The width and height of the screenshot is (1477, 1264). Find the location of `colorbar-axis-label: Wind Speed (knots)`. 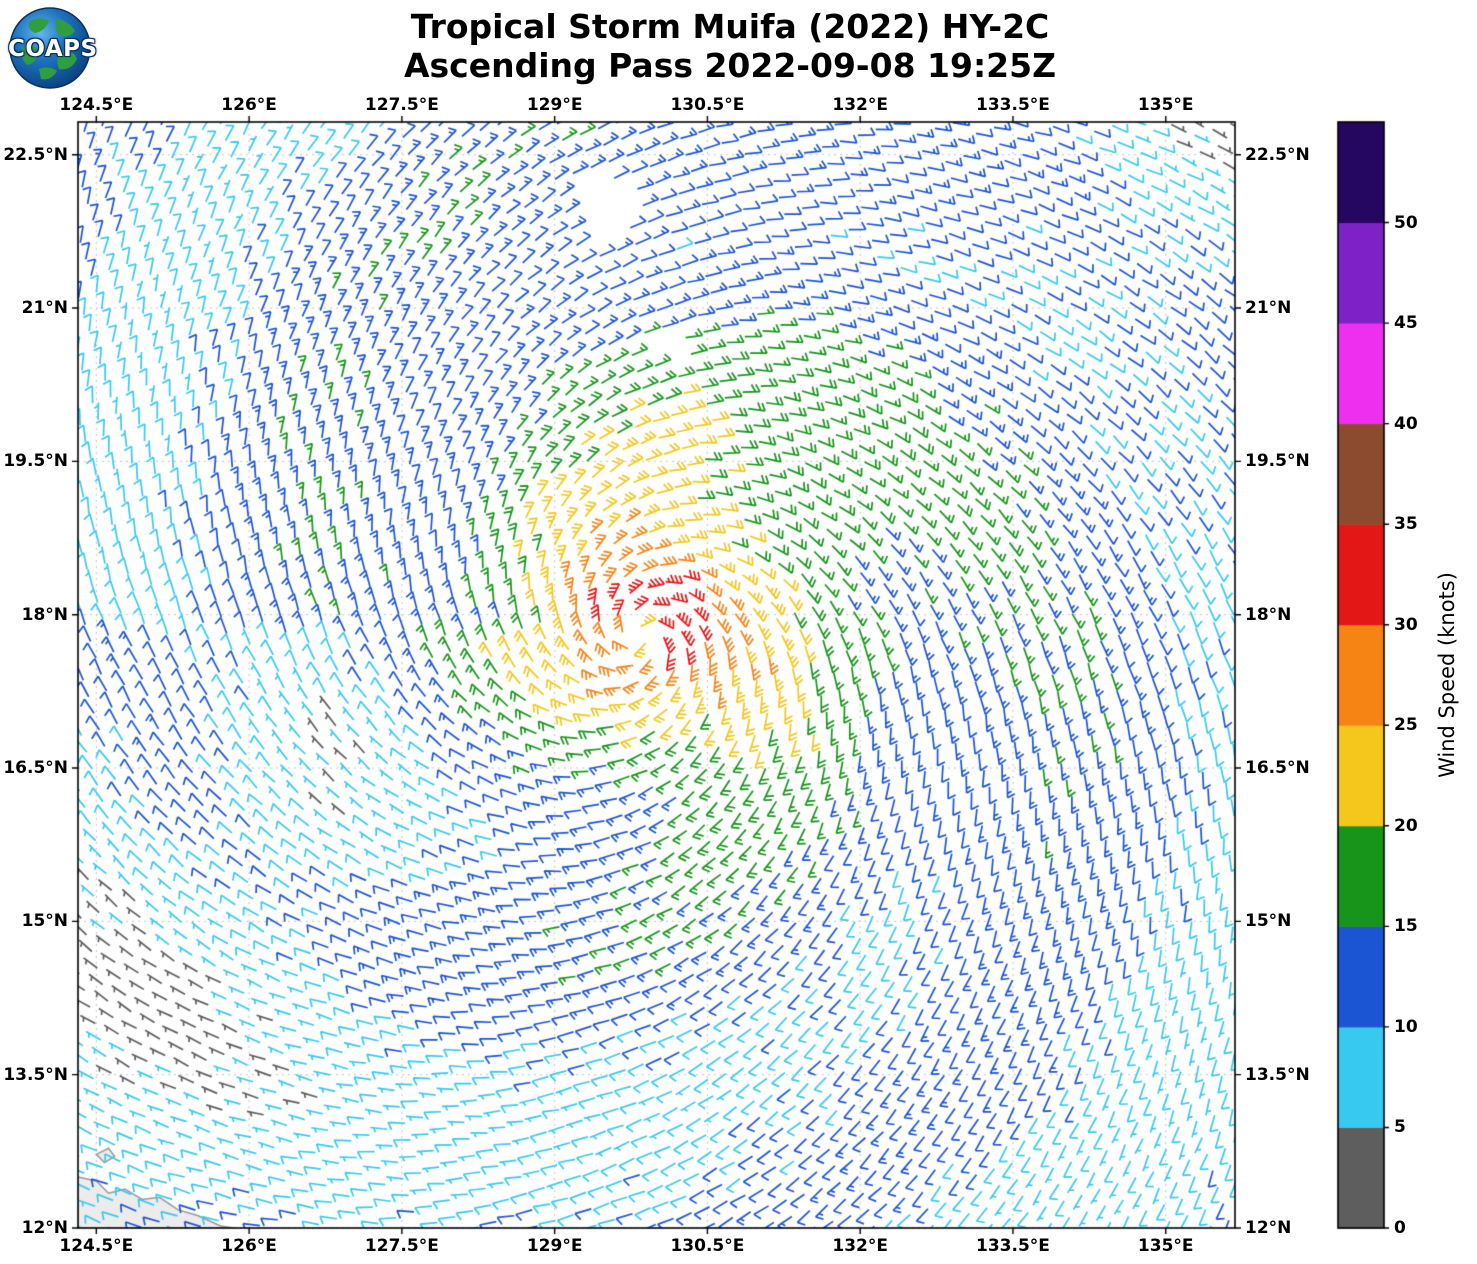

colorbar-axis-label: Wind Speed (knots) is located at coordinates (1447, 675).